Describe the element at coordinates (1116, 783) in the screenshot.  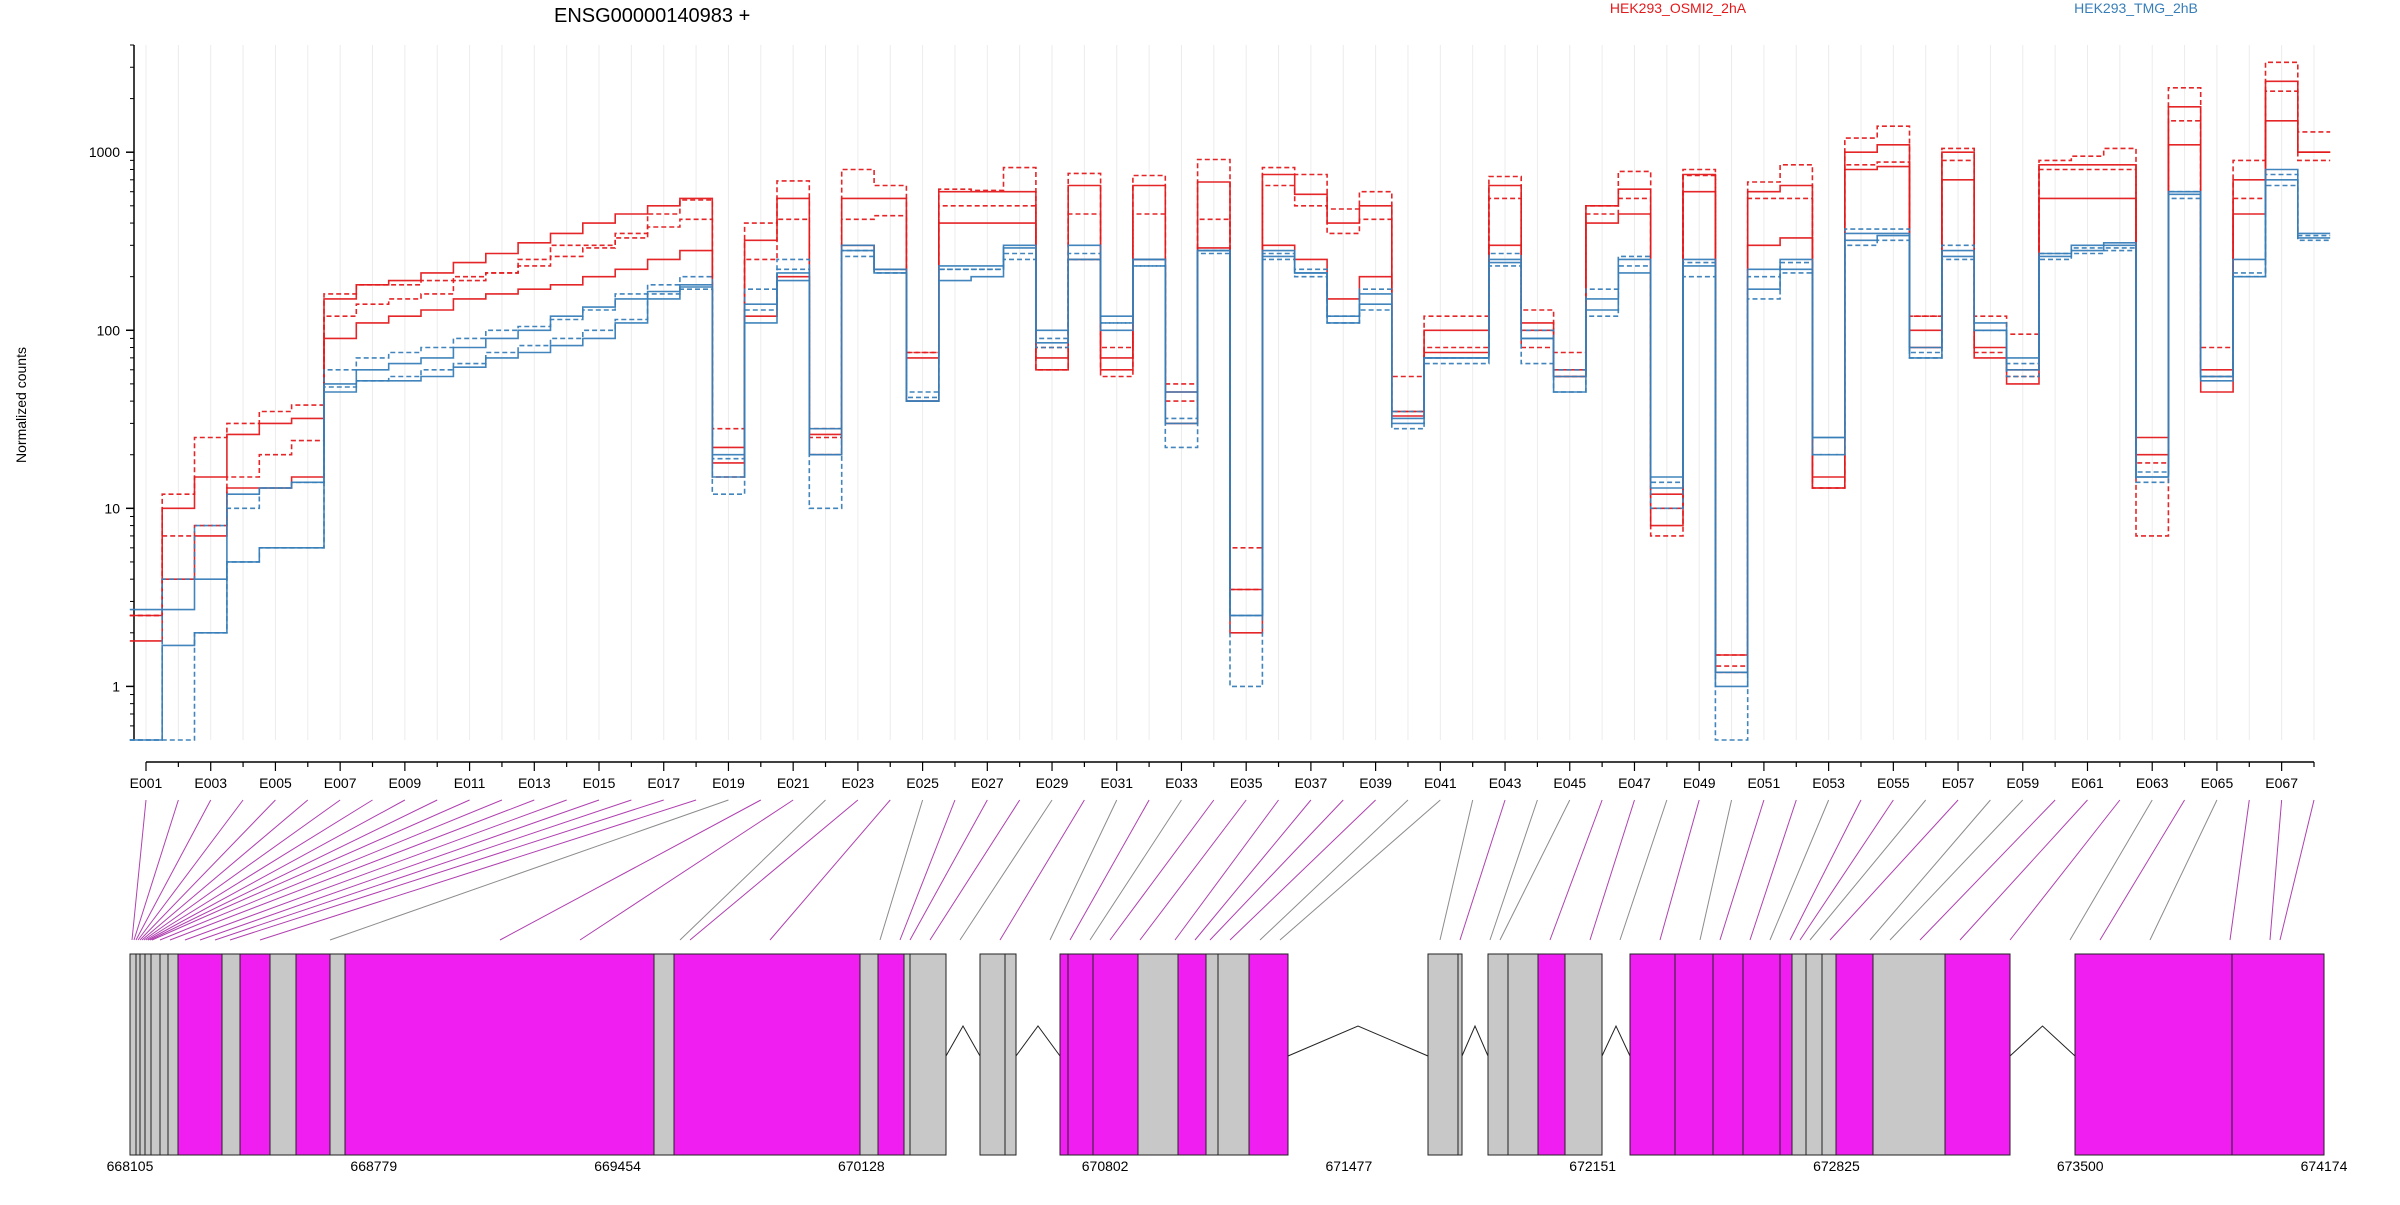
I see `x-tick-label: E031` at that location.